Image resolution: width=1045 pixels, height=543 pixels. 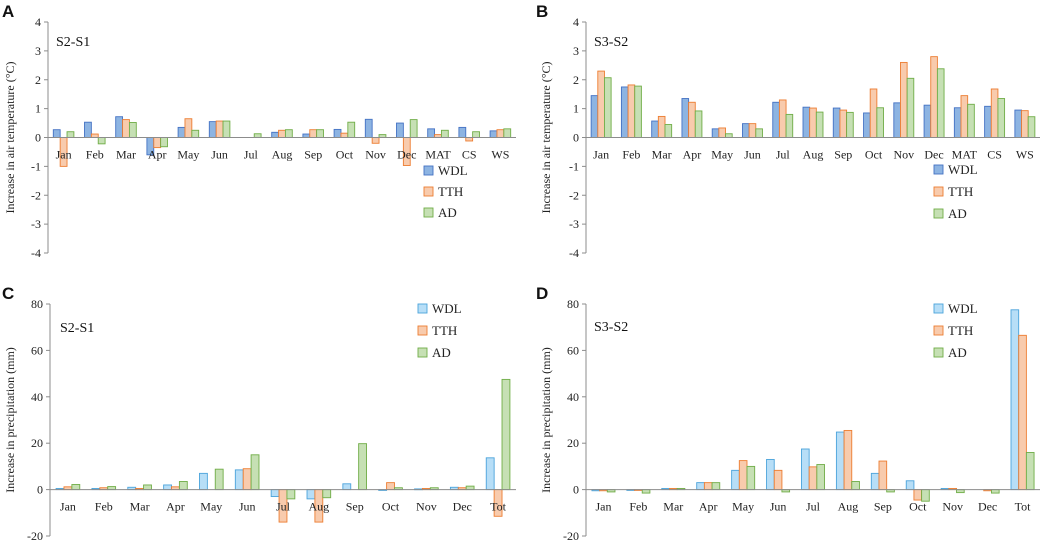 What do you see at coordinates (500, 133) in the screenshot?
I see `bar-tth-ws` at bounding box center [500, 133].